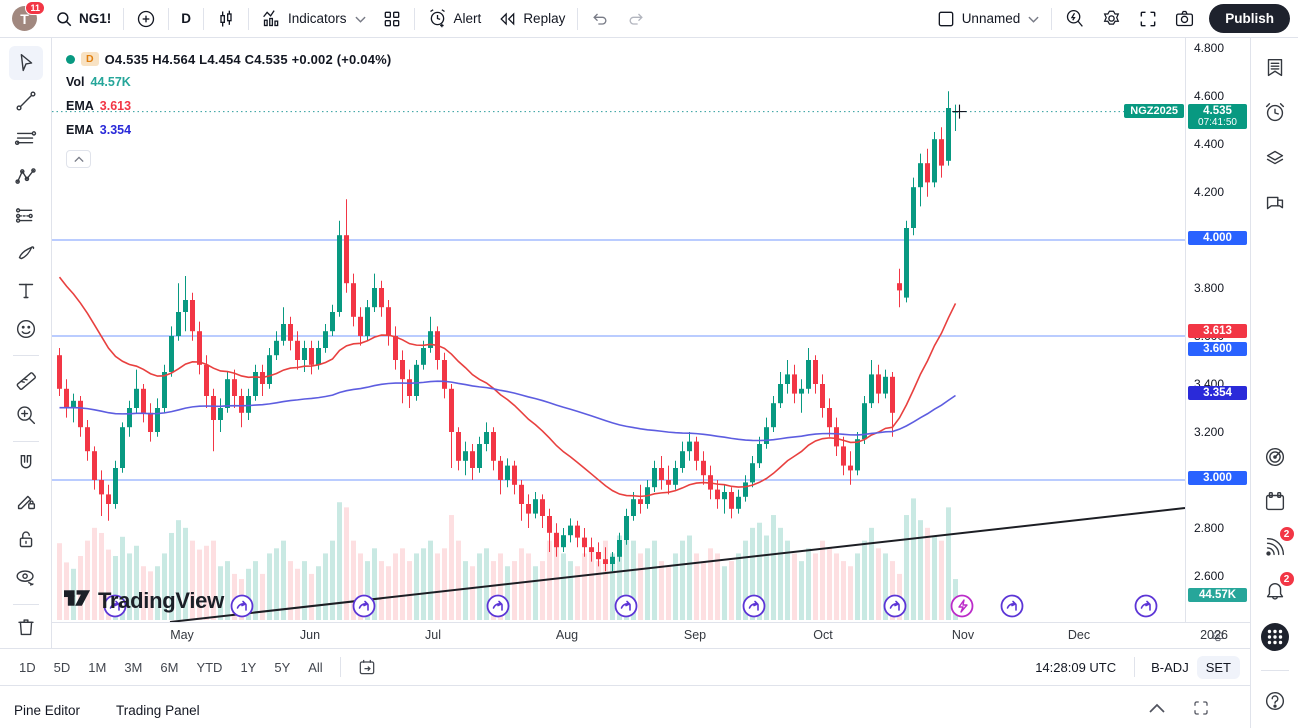 The image size is (1298, 728). Describe the element at coordinates (228, 130) in the screenshot. I see `legend-ema2-row: EMA 3.354` at that location.